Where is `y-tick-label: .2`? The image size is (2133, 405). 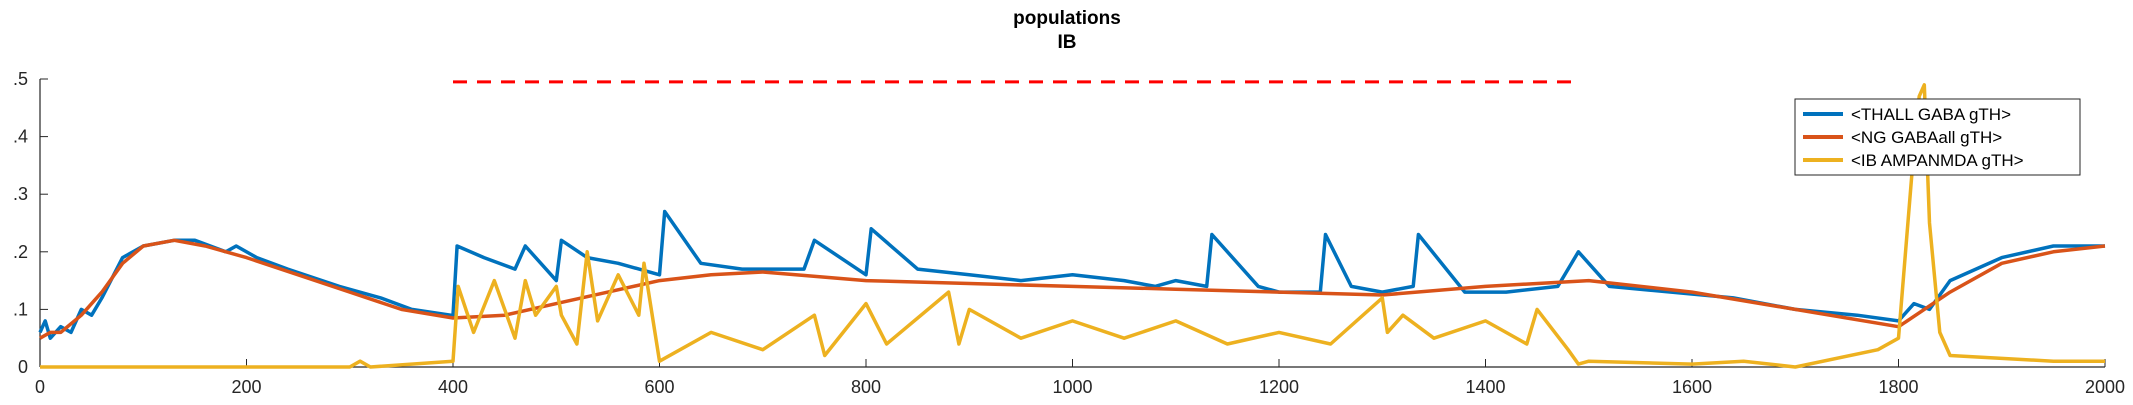 y-tick-label: .2 is located at coordinates (20, 252).